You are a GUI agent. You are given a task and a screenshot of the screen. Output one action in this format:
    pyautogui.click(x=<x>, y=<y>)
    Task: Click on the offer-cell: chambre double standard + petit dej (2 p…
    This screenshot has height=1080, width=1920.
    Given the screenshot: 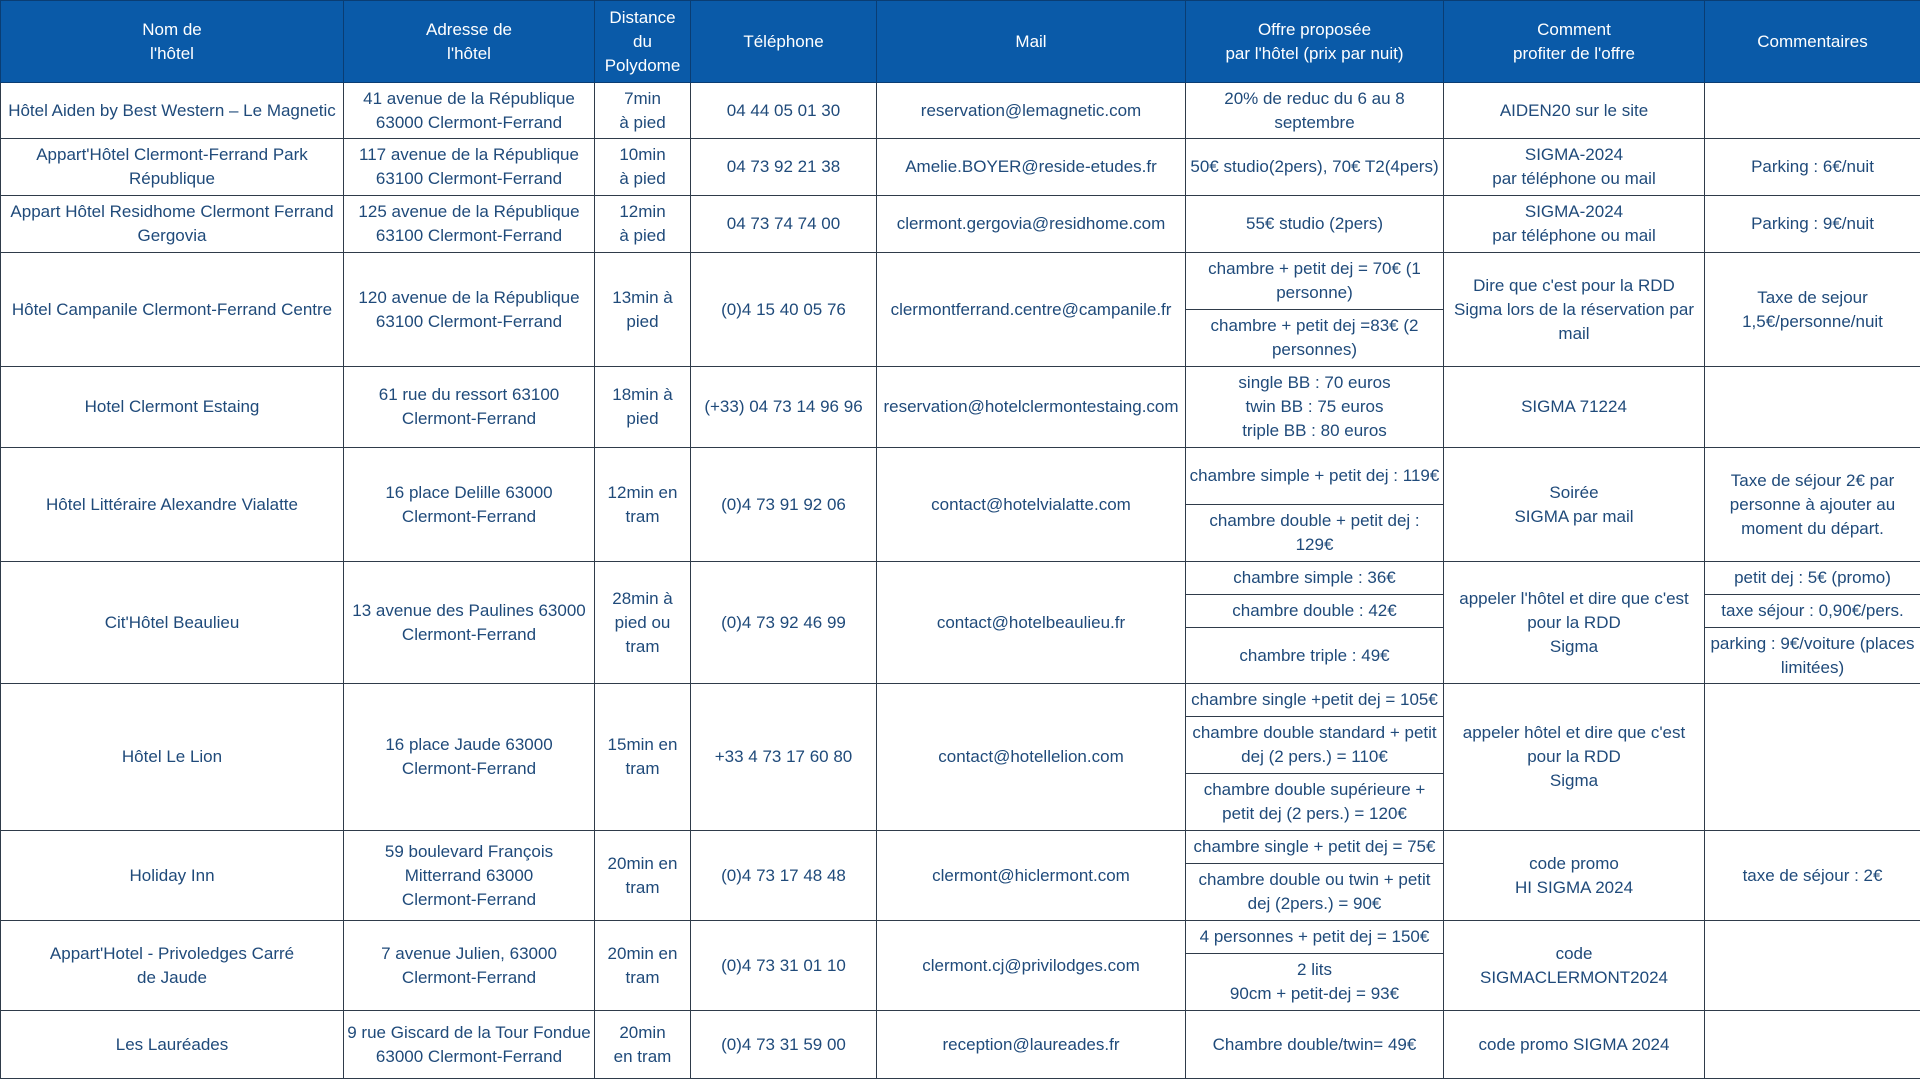 What is the action you would take?
    pyautogui.click(x=1314, y=745)
    